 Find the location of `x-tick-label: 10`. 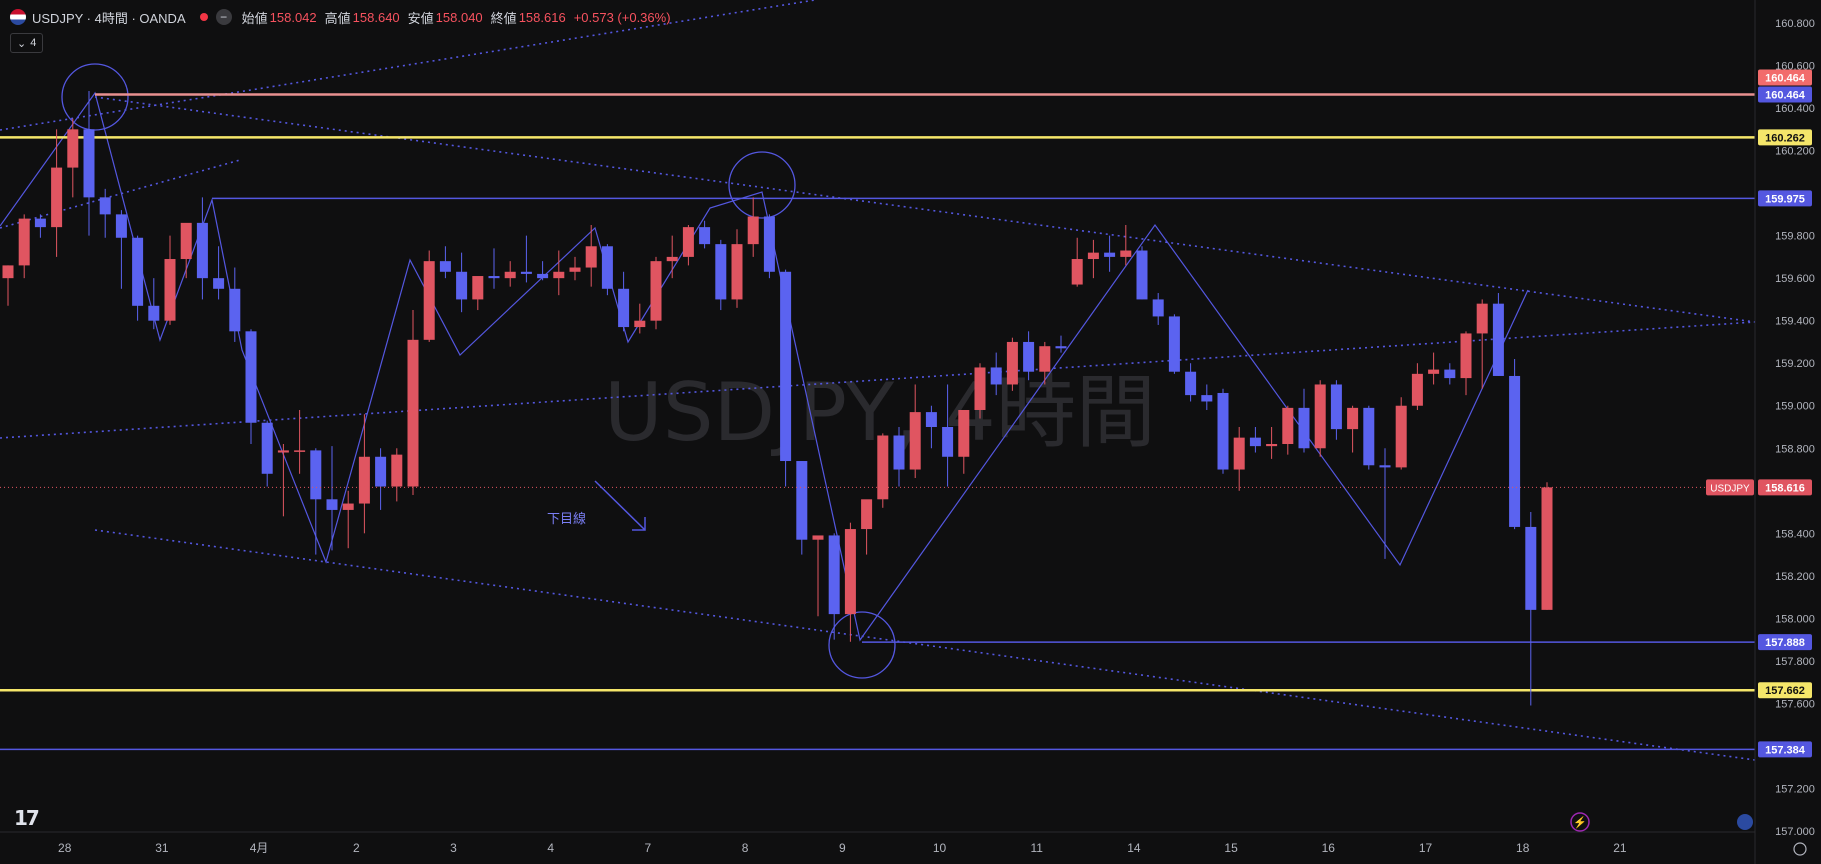

x-tick-label: 10 is located at coordinates (940, 848).